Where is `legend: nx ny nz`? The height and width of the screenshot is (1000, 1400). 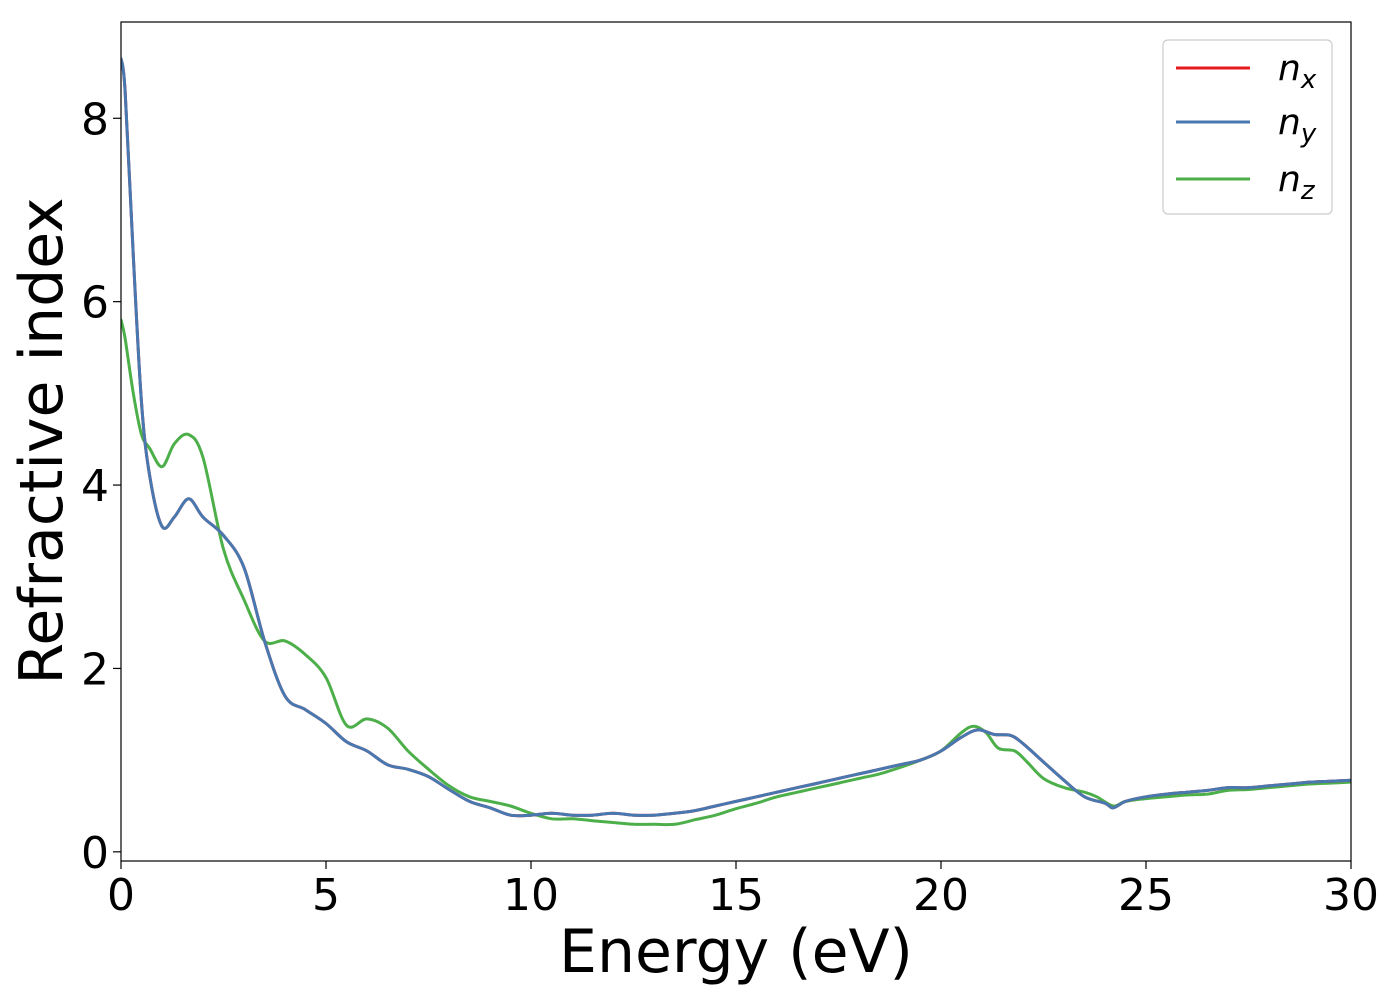 legend: nx ny nz is located at coordinates (1247, 127).